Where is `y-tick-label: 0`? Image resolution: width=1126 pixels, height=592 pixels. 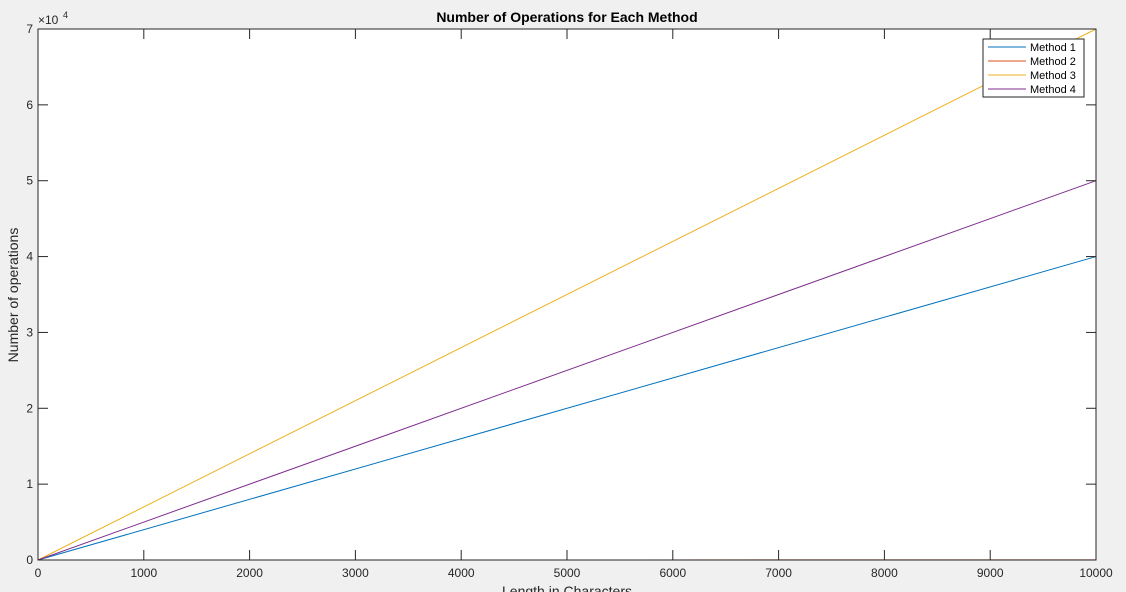
y-tick-label: 0 is located at coordinates (29, 560).